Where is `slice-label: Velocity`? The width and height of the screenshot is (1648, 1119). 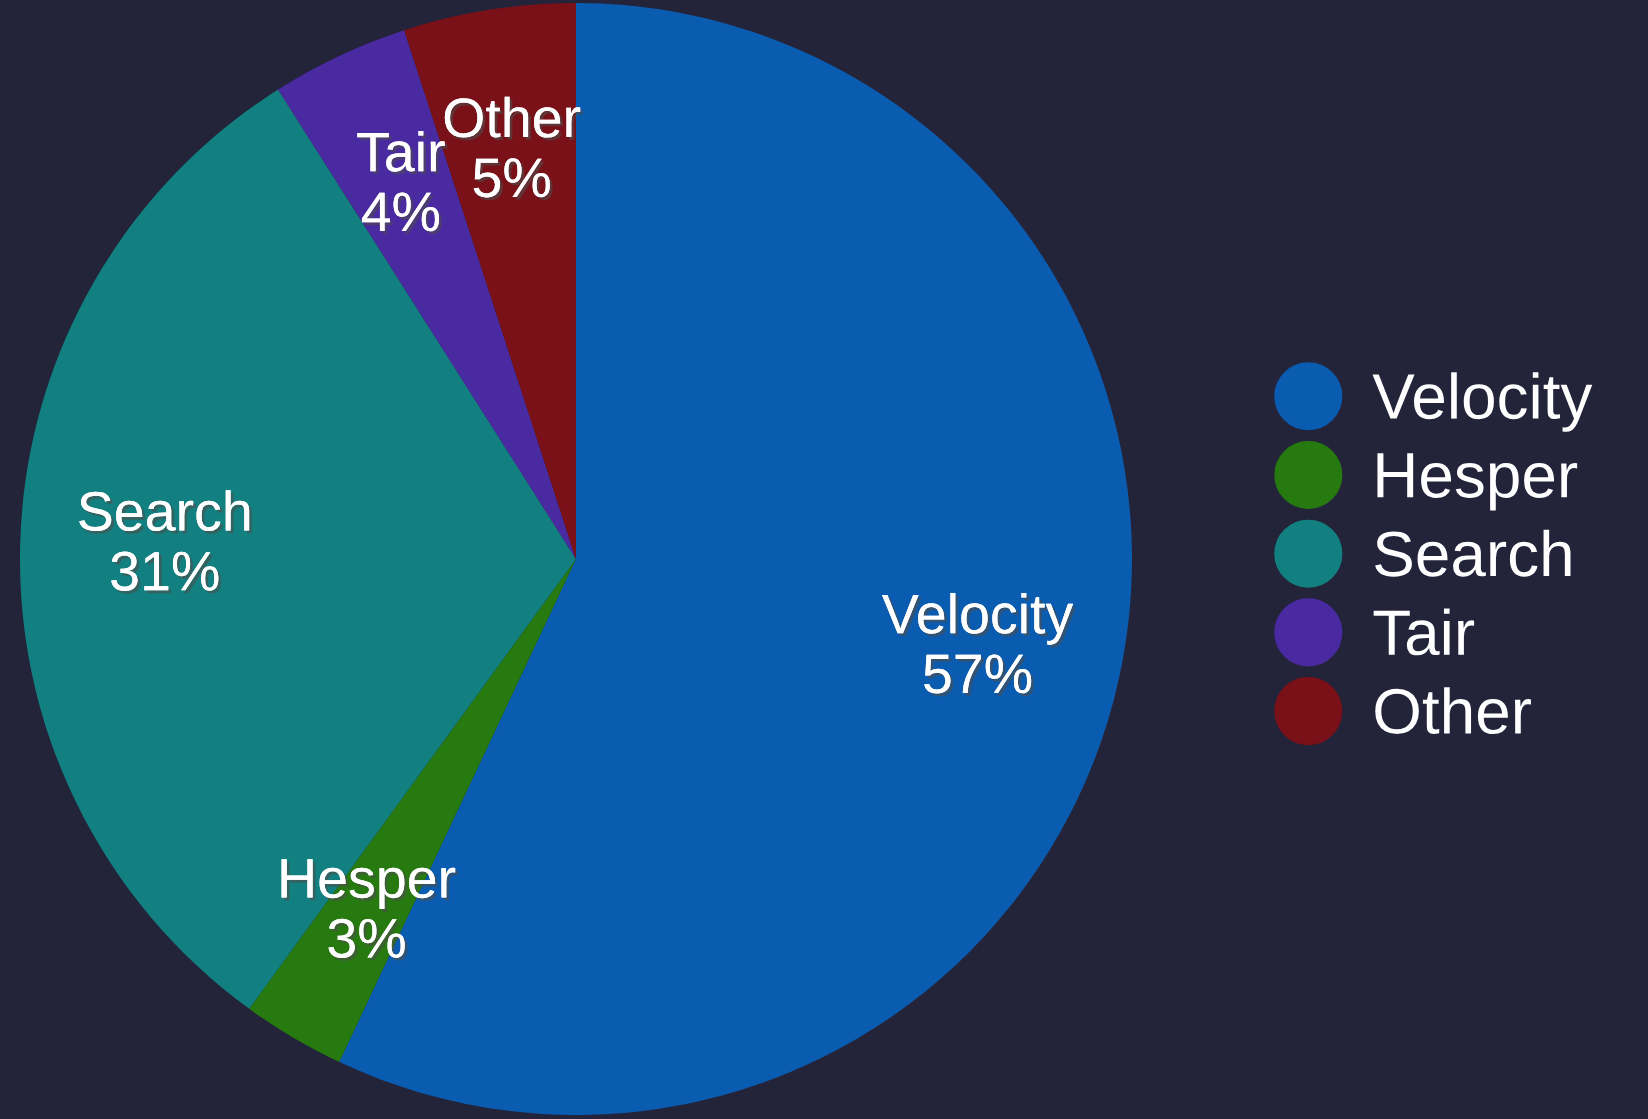
slice-label: Velocity is located at coordinates (979, 620).